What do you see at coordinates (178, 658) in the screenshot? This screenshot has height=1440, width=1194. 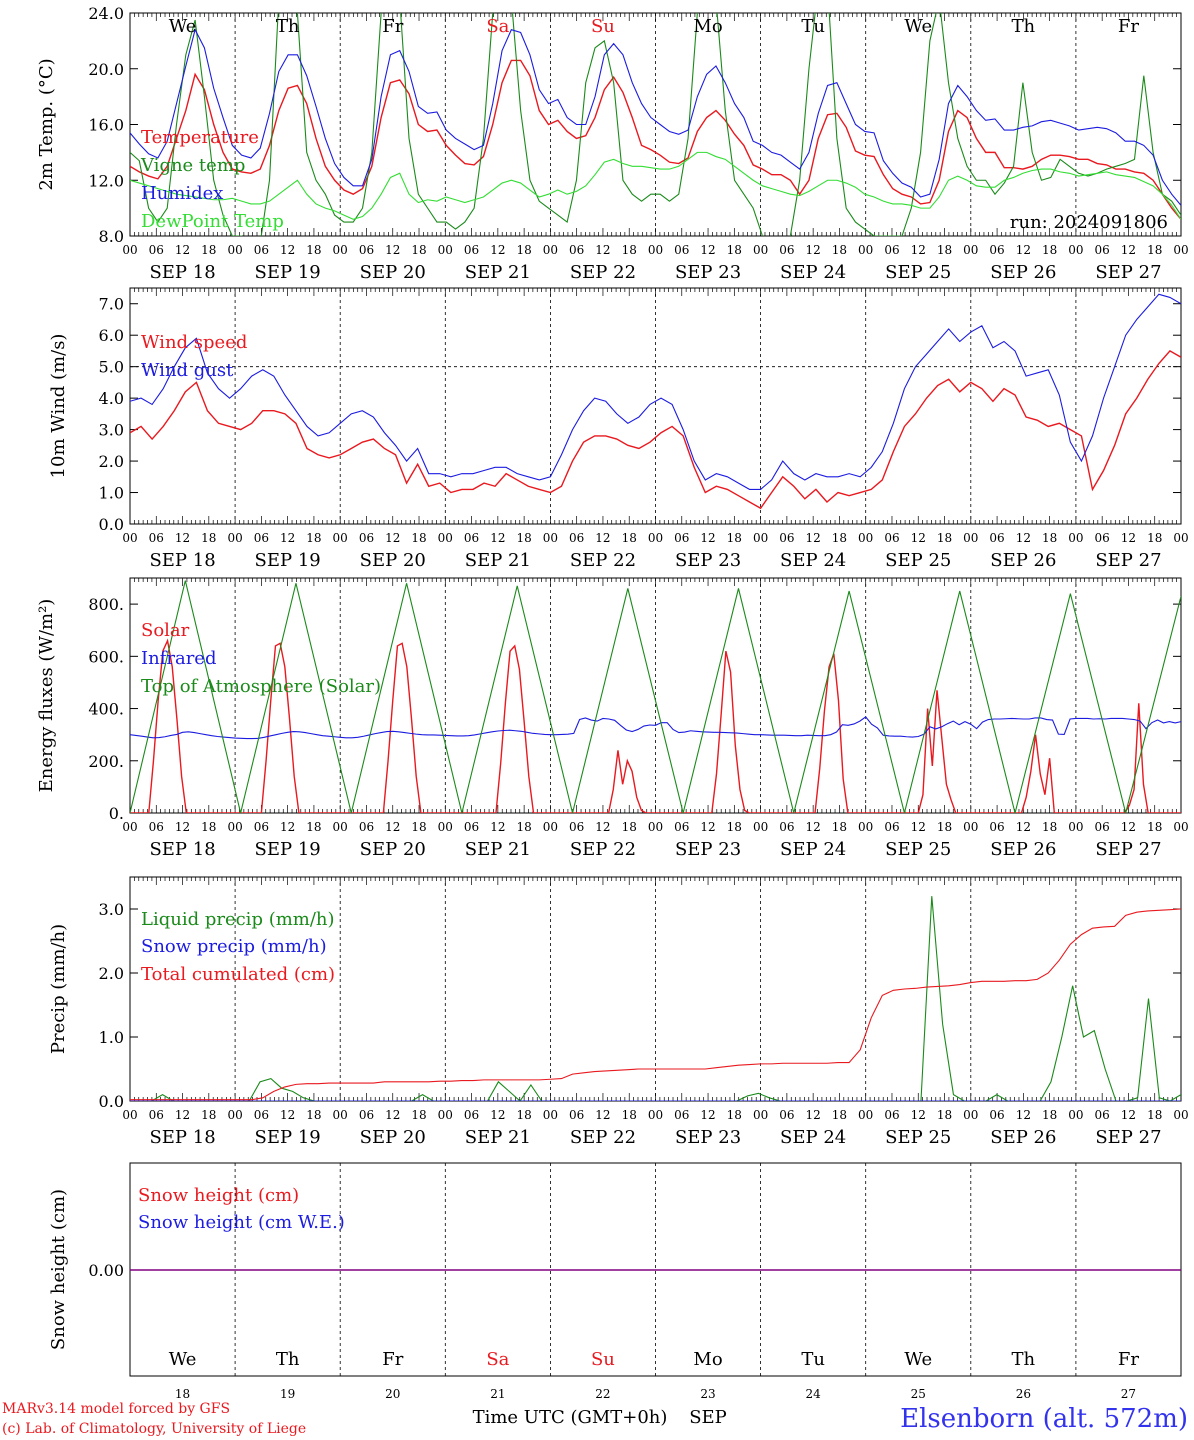 I see `legend-entry: Infrared` at bounding box center [178, 658].